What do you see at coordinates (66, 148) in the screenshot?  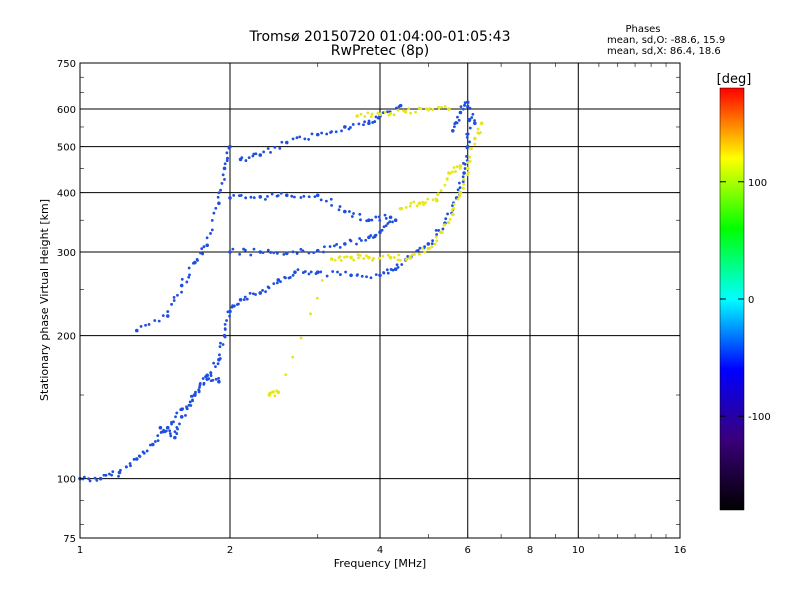 I see `y-tick-label: 500` at bounding box center [66, 148].